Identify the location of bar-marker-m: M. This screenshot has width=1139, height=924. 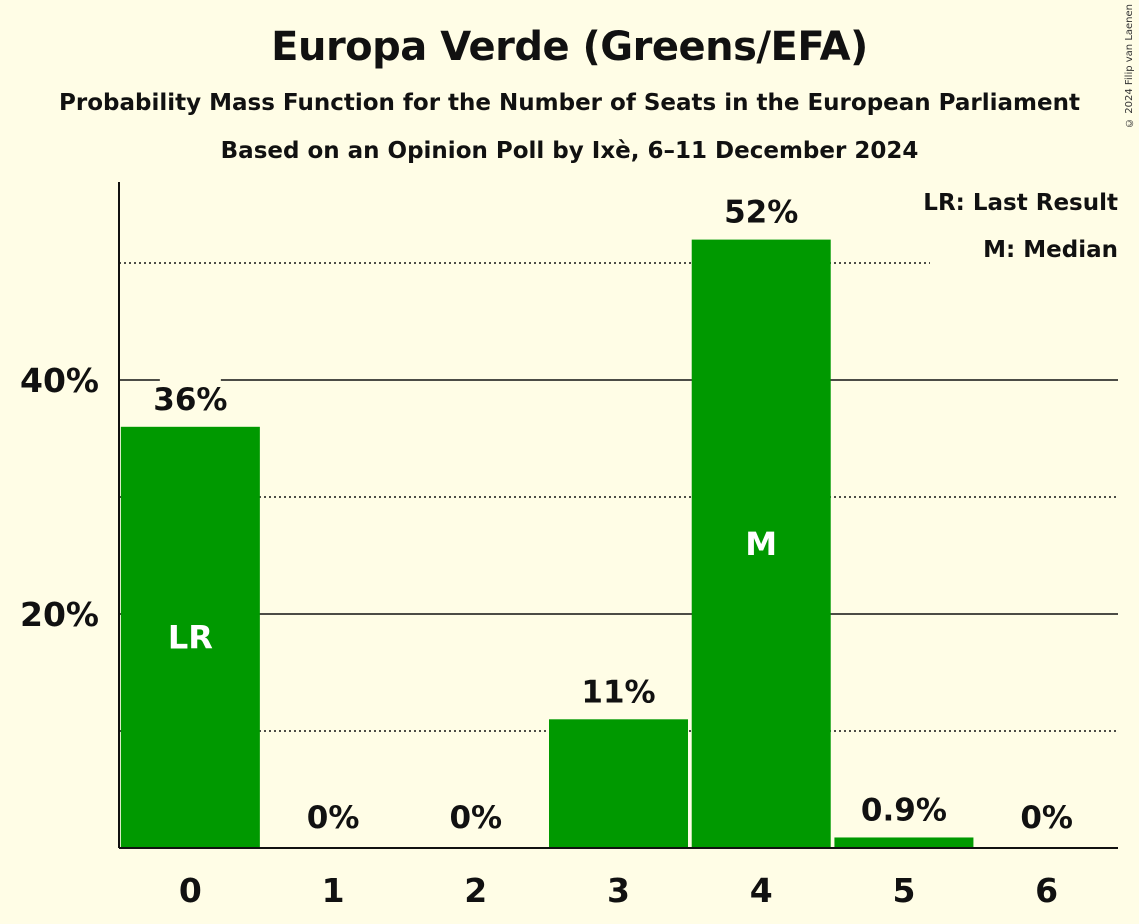
(761, 544).